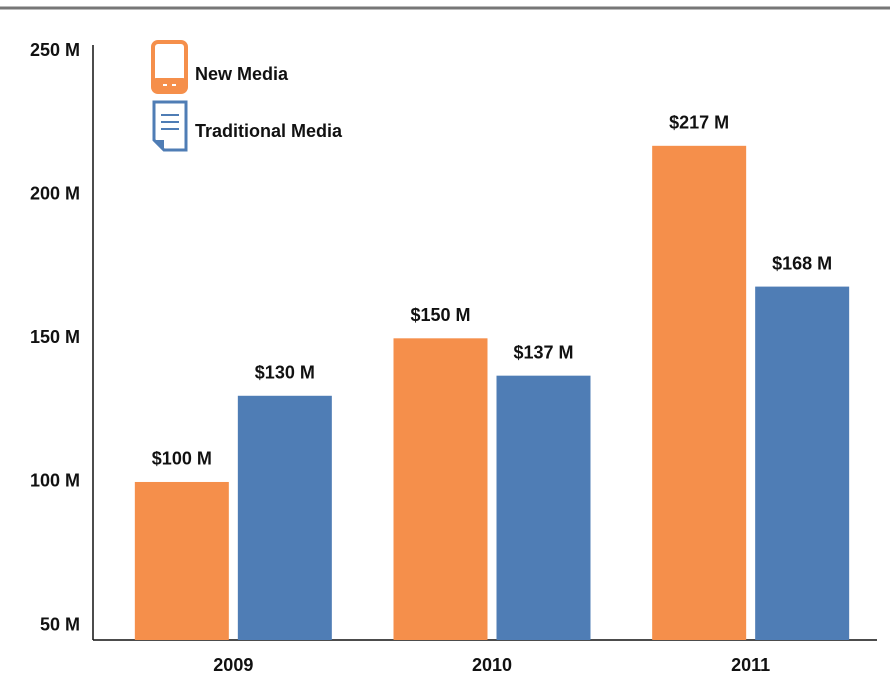 The height and width of the screenshot is (681, 890). What do you see at coordinates (233, 665) in the screenshot?
I see `x-tick-label: 2009` at bounding box center [233, 665].